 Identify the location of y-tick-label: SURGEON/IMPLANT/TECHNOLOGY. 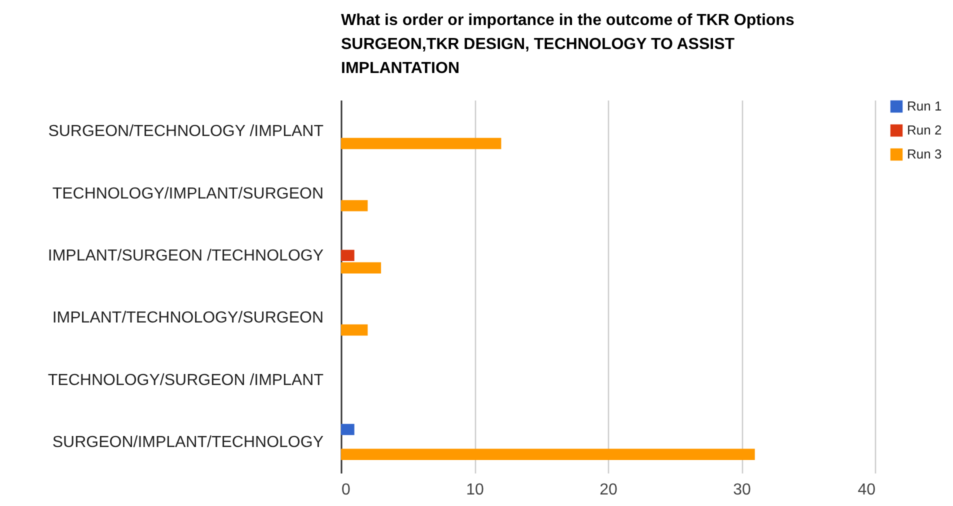
(188, 442).